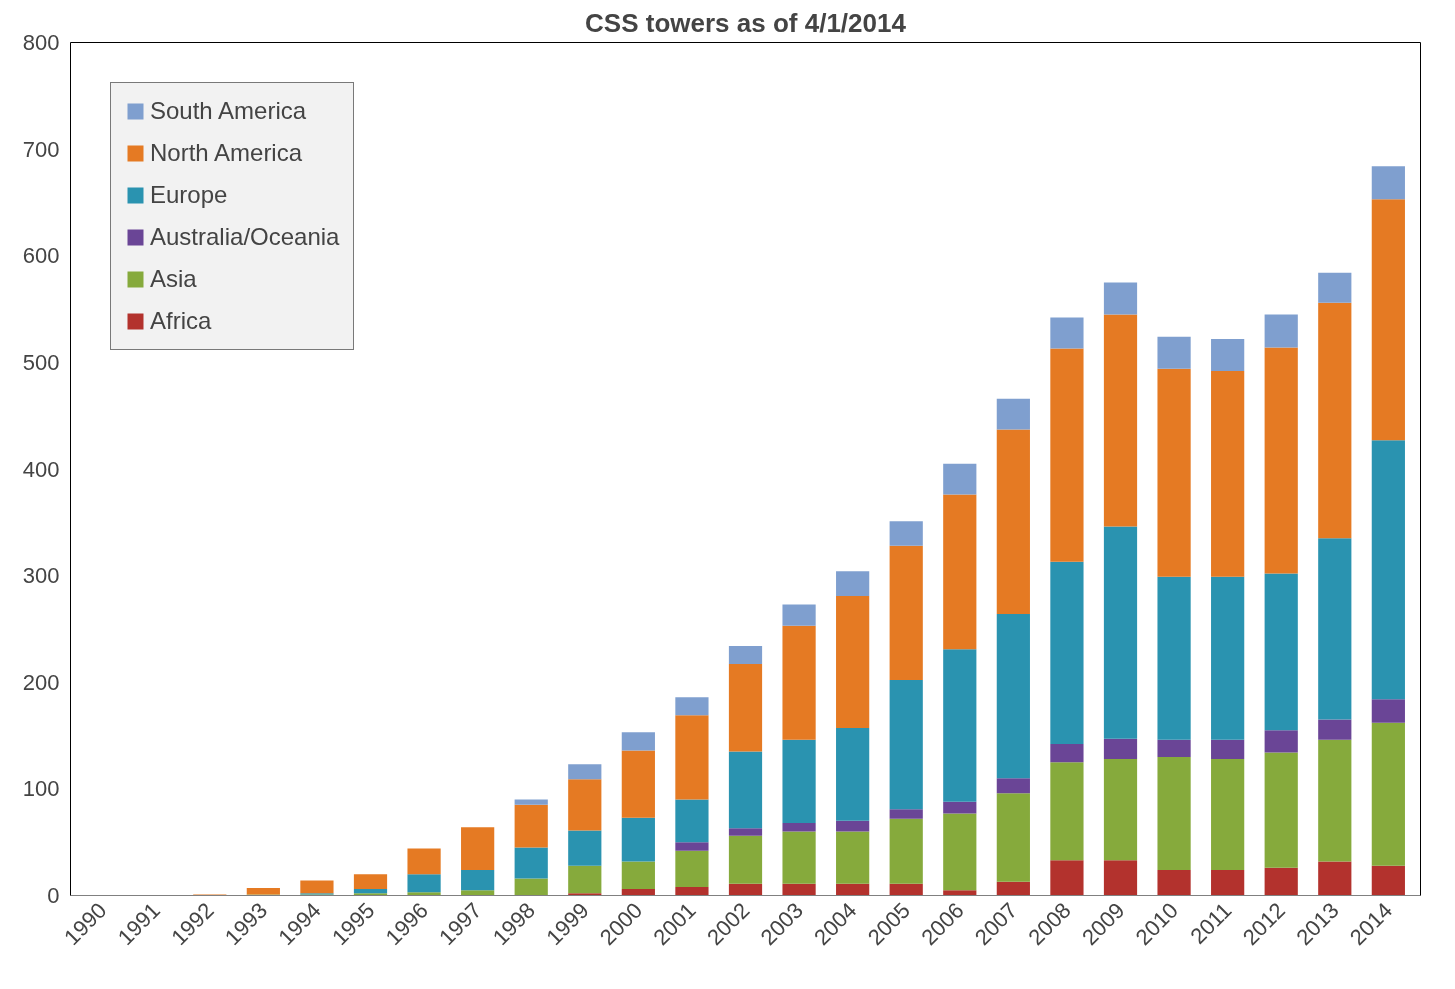 The height and width of the screenshot is (989, 1455). Describe the element at coordinates (41, 149) in the screenshot. I see `y-tick-label: 700` at that location.